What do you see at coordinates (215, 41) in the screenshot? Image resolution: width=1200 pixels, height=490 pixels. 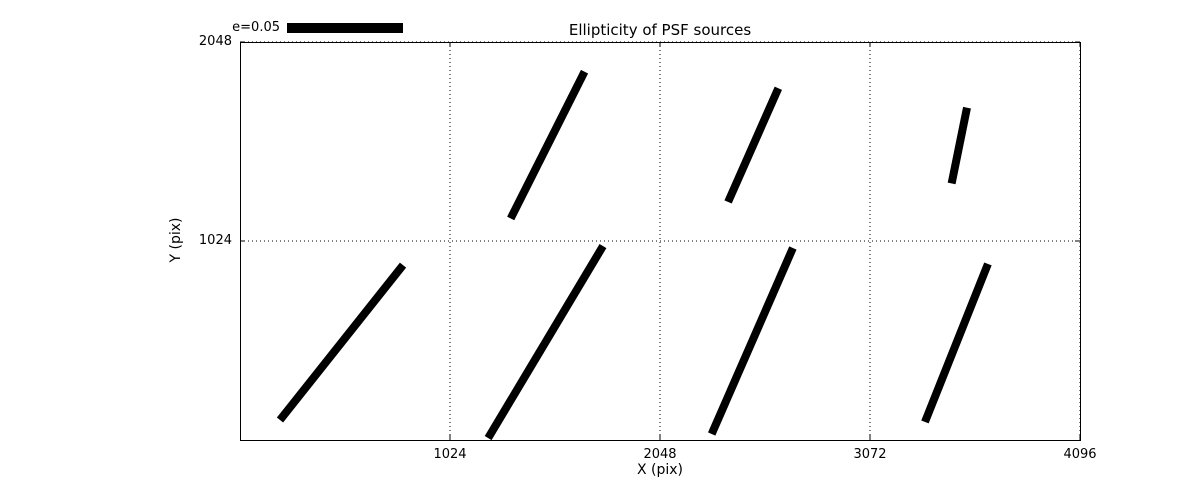 I see `y-tick-label: 2048` at bounding box center [215, 41].